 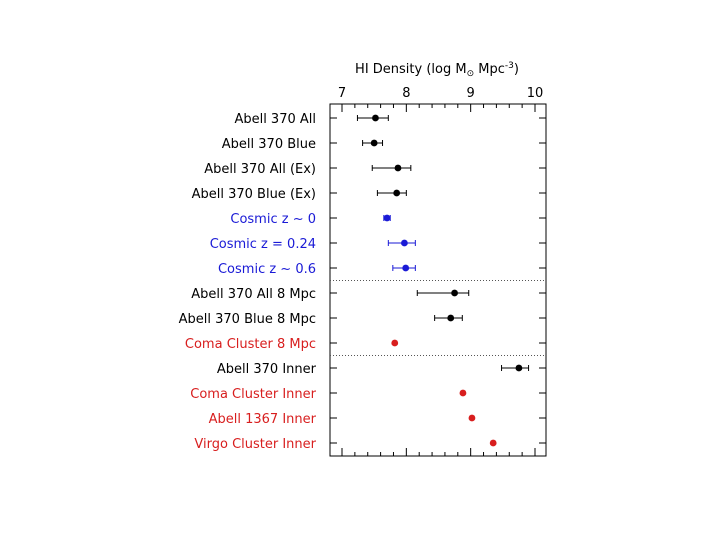 What do you see at coordinates (263, 244) in the screenshot?
I see `row-label: Cosmic z = 0.24` at bounding box center [263, 244].